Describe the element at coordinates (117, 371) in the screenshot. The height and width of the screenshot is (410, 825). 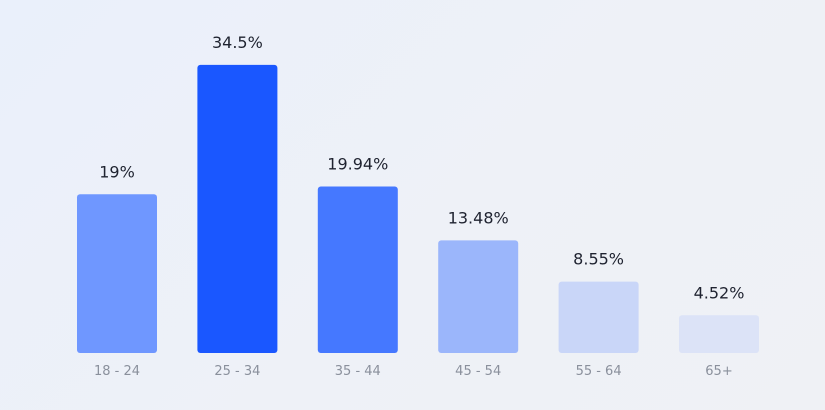
I see `category-label-1: 18 - 24` at that location.